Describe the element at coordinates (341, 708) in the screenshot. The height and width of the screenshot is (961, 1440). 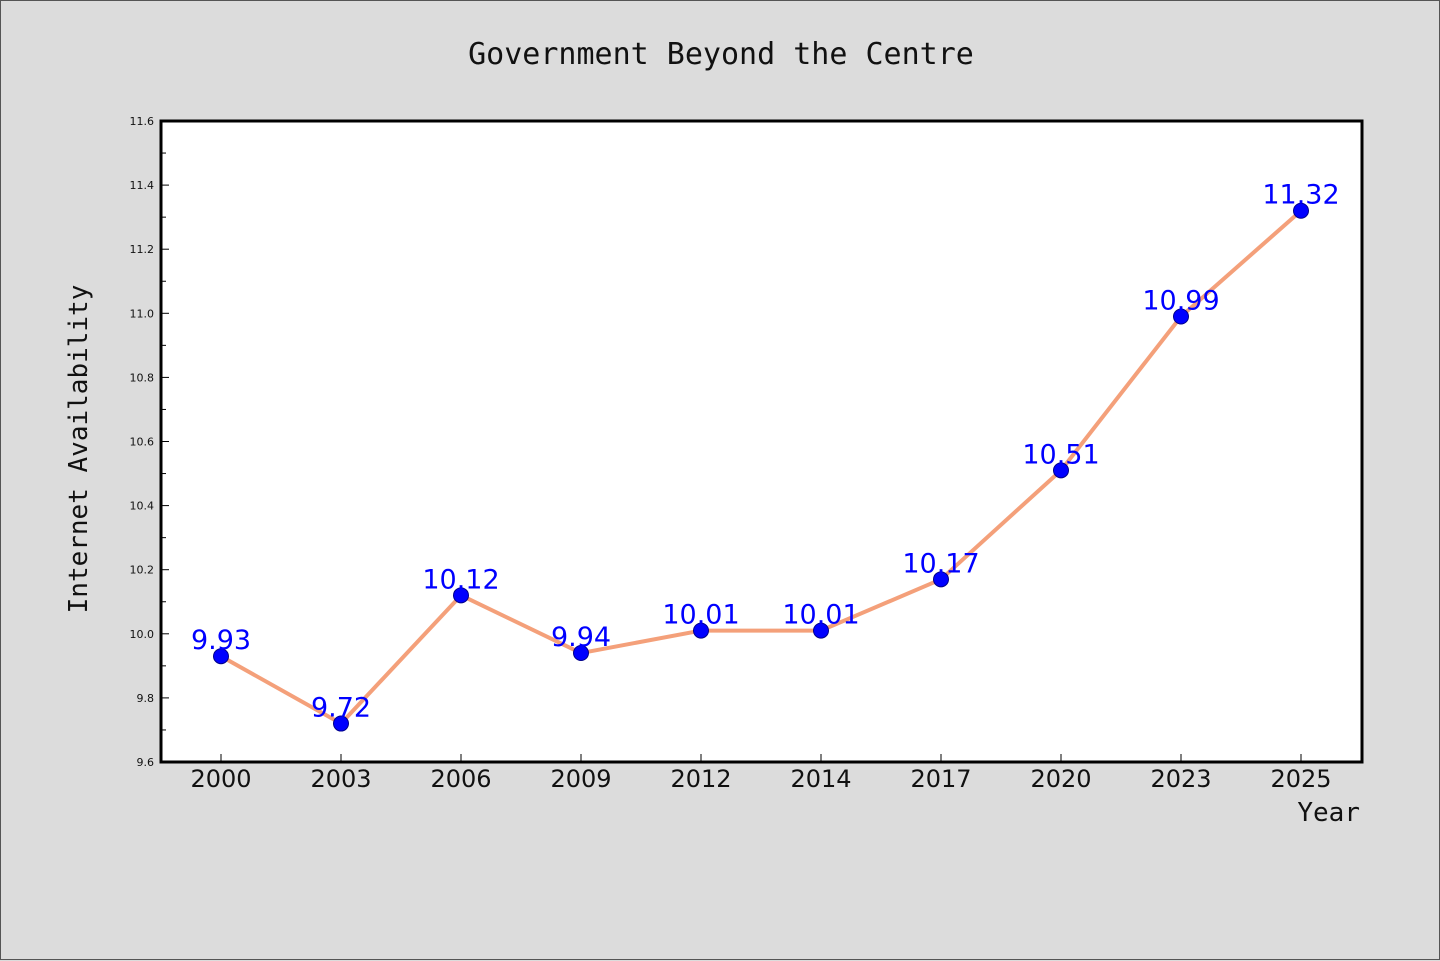
I see `data-label: 9.72` at that location.